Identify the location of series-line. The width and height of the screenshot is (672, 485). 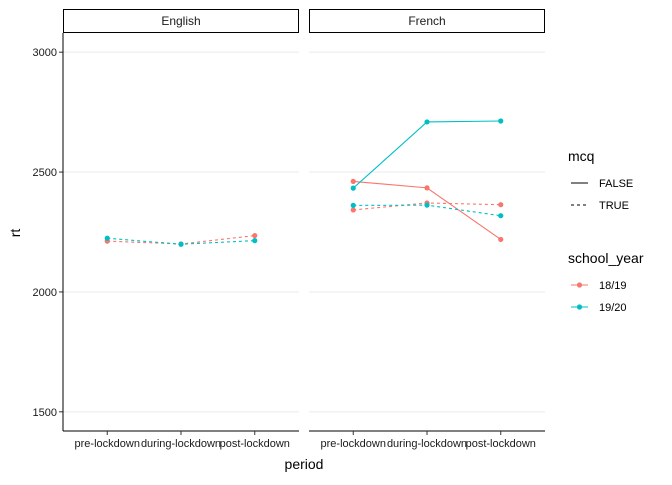
(426, 154).